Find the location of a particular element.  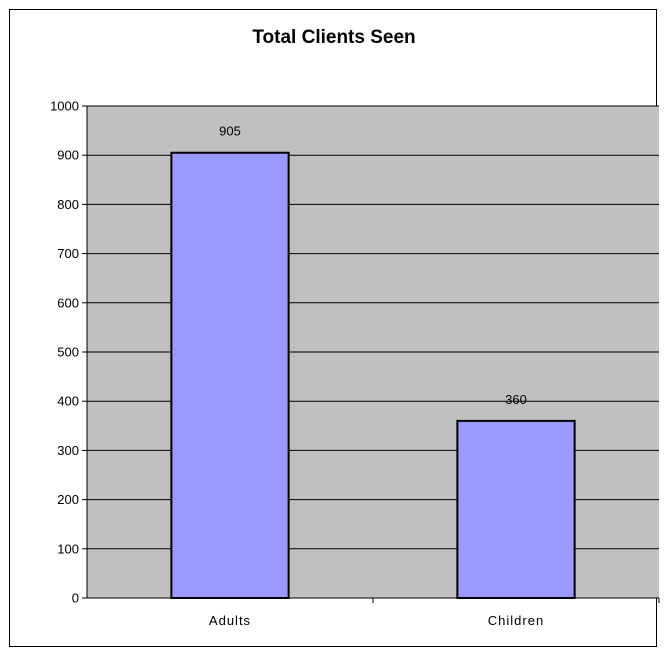

bar-adults is located at coordinates (230, 375).